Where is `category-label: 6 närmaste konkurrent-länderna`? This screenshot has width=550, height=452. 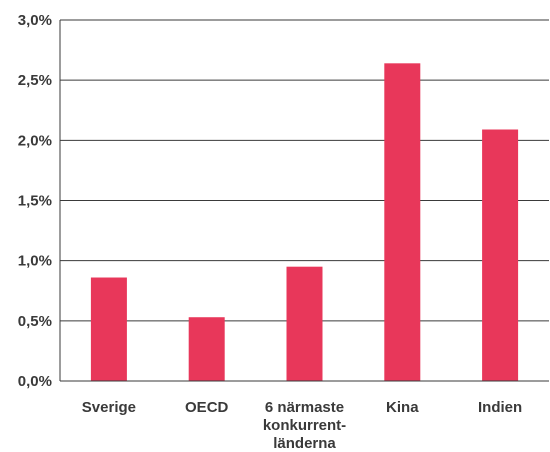 category-label: 6 närmaste konkurrent-länderna is located at coordinates (304, 425).